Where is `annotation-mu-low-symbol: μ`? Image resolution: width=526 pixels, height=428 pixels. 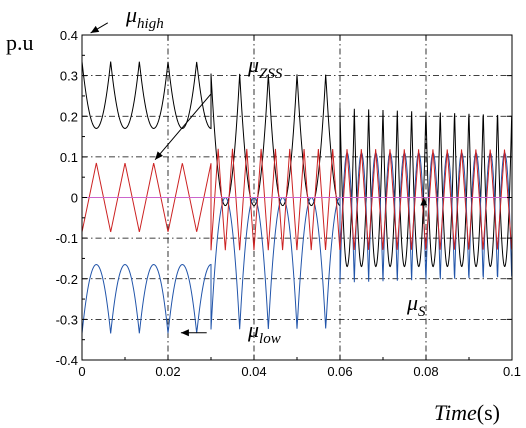
annotation-mu-low-symbol: μ is located at coordinates (253, 329).